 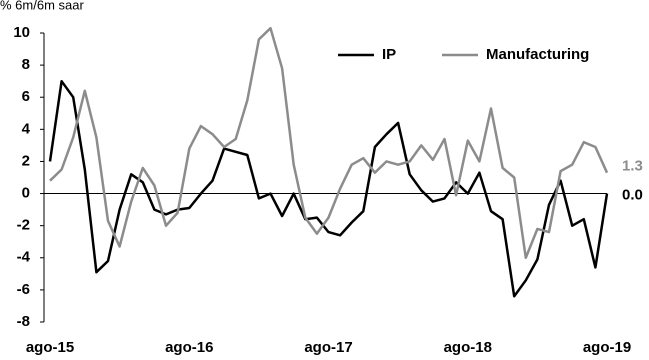 What do you see at coordinates (26, 96) in the screenshot?
I see `y-tick-label: 6` at bounding box center [26, 96].